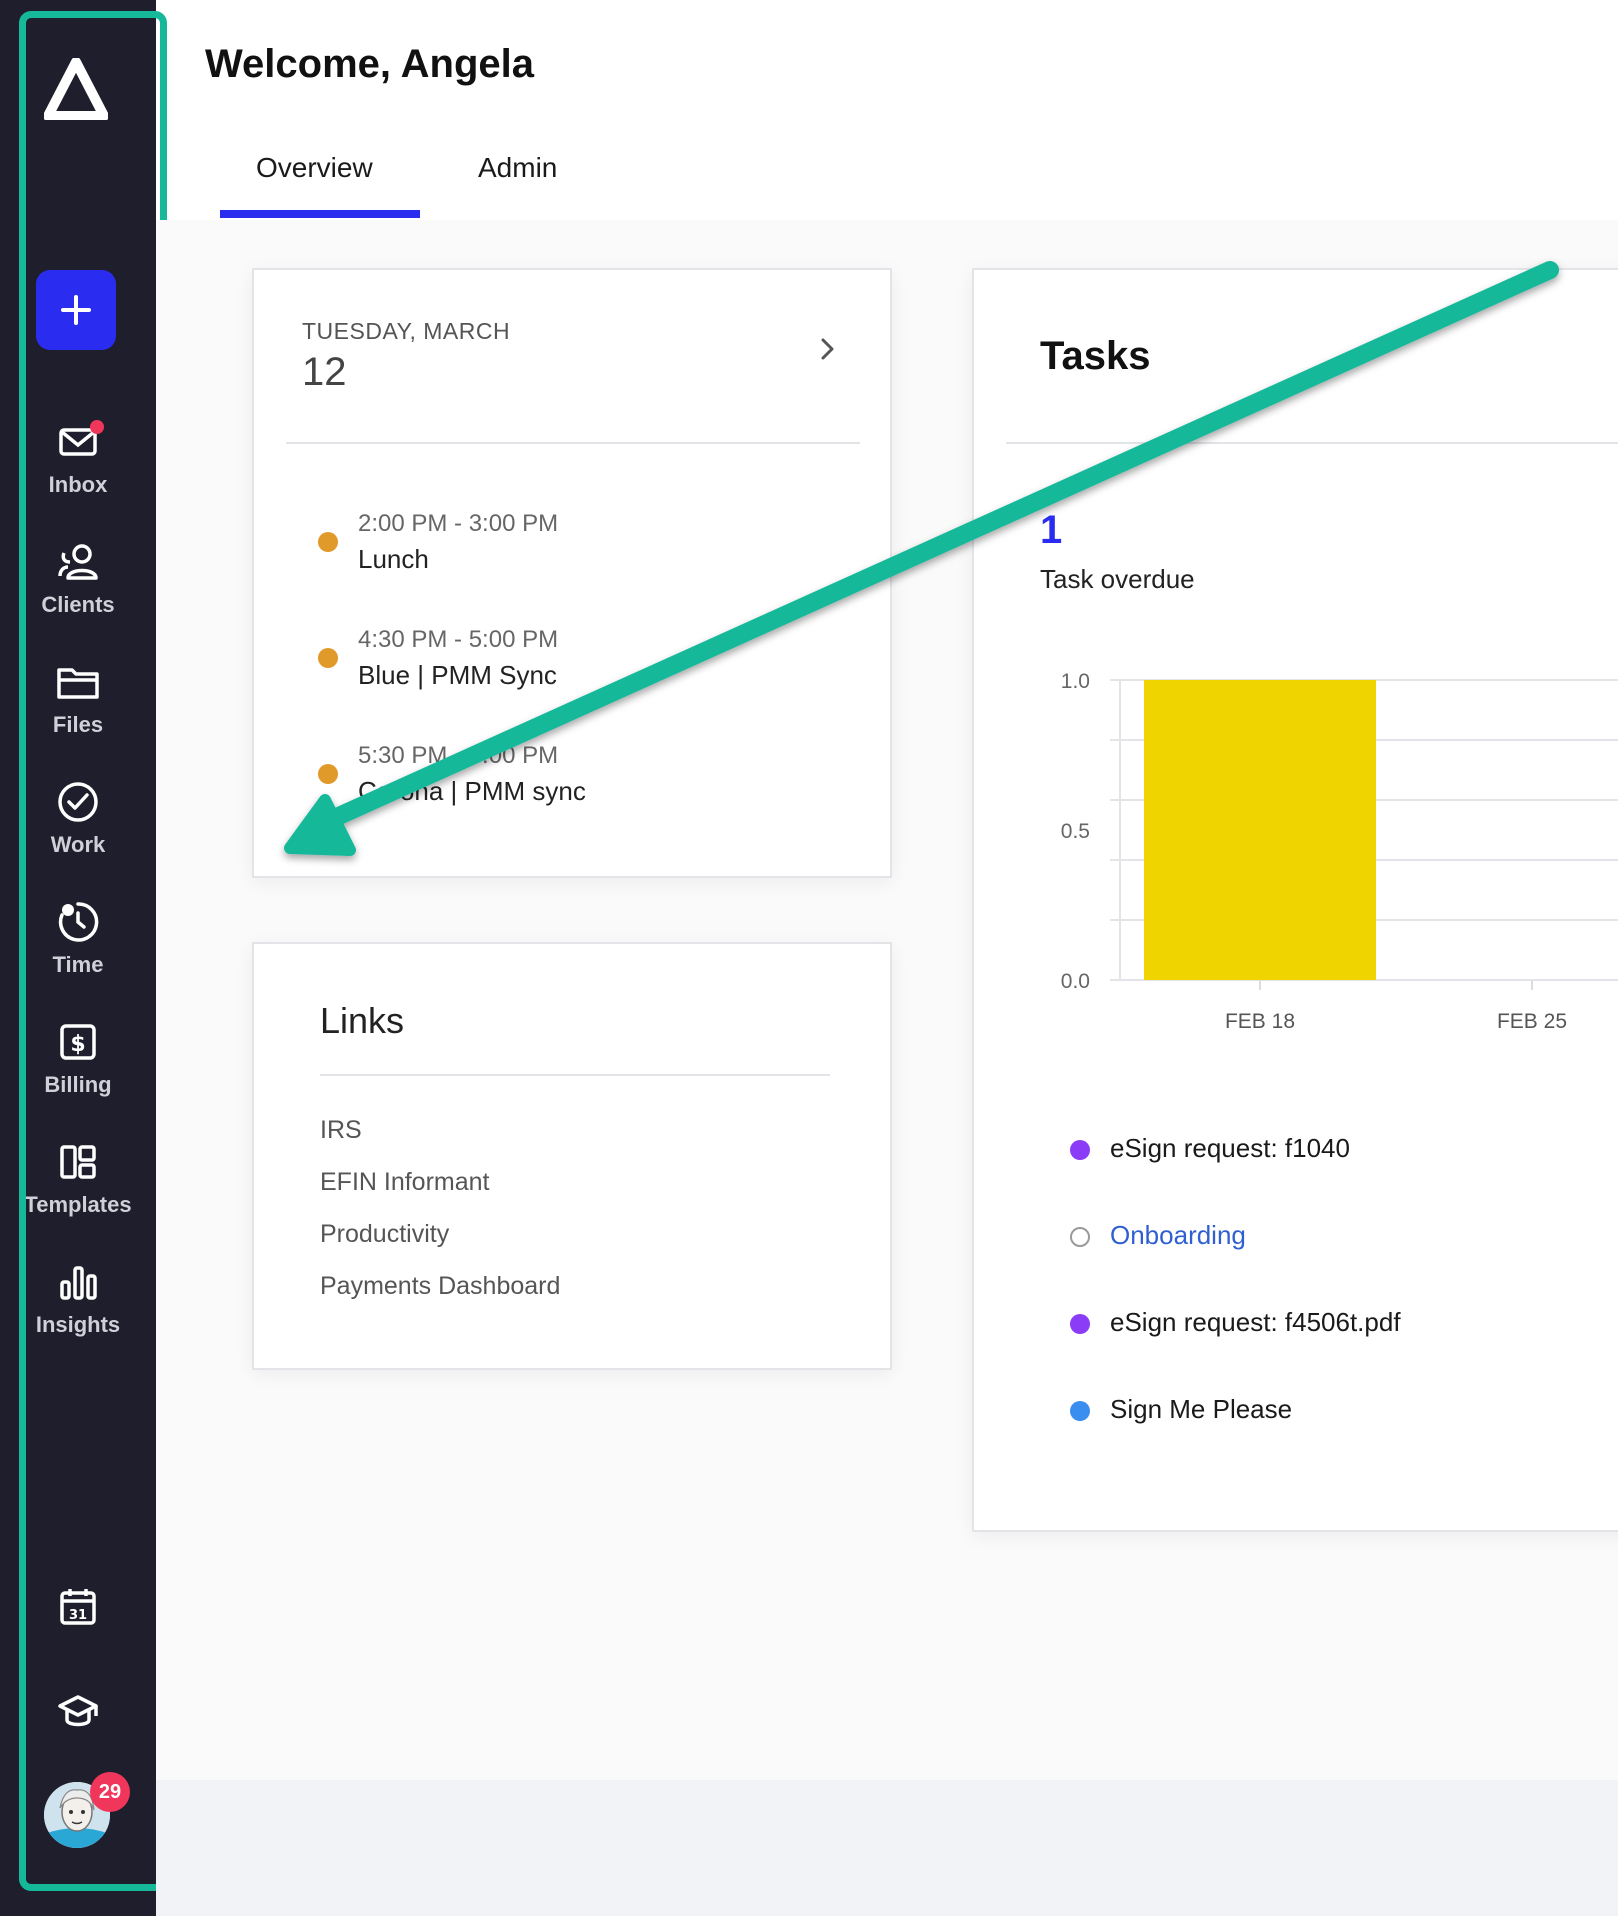 The height and width of the screenshot is (1916, 1618). I want to click on calendar-button: 31, so click(78, 1607).